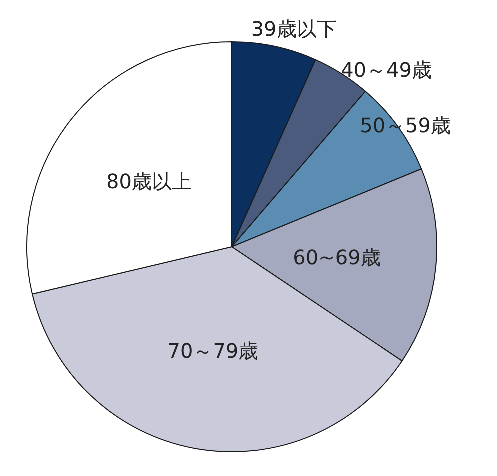 This screenshot has height=476, width=497. What do you see at coordinates (294, 28) in the screenshot?
I see `slice-label: 39歳以下` at bounding box center [294, 28].